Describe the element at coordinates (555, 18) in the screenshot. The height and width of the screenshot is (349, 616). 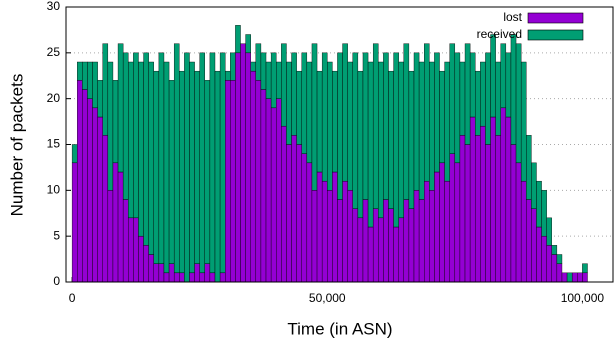
I see `legend-swatch` at that location.